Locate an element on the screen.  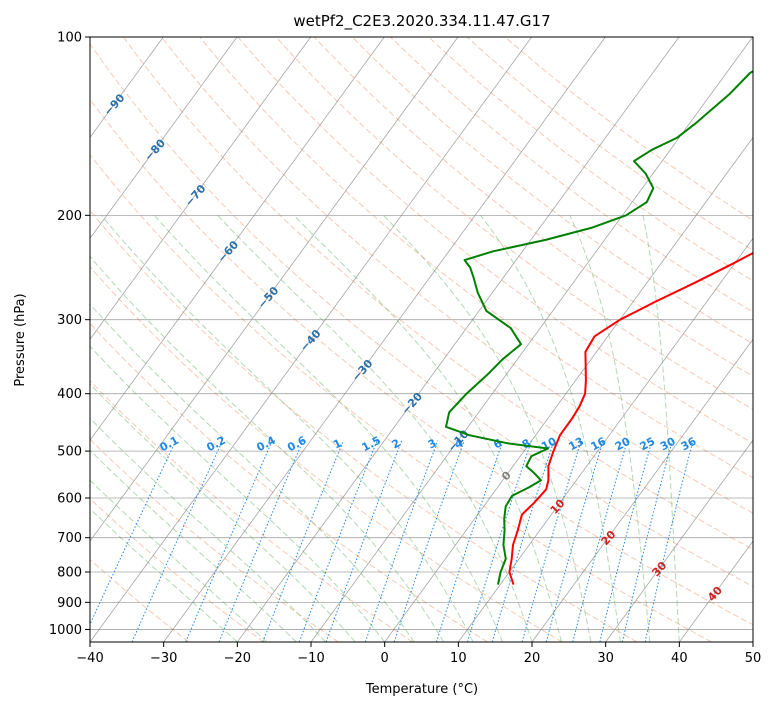
x-tick-label: 10 is located at coordinates (458, 658).